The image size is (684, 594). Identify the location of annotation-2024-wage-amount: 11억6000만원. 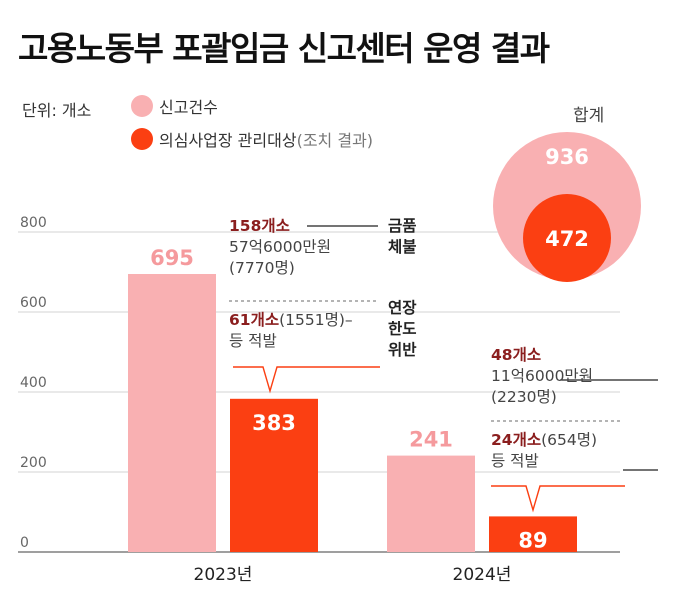
(542, 376).